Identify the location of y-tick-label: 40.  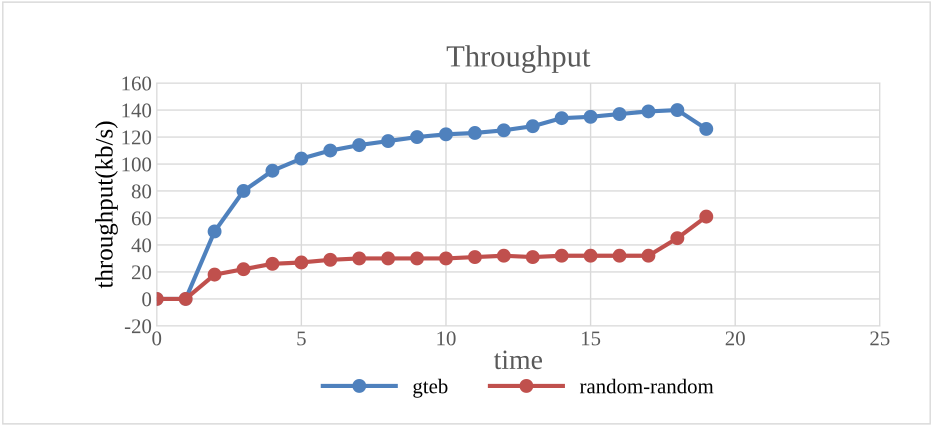
(141, 245).